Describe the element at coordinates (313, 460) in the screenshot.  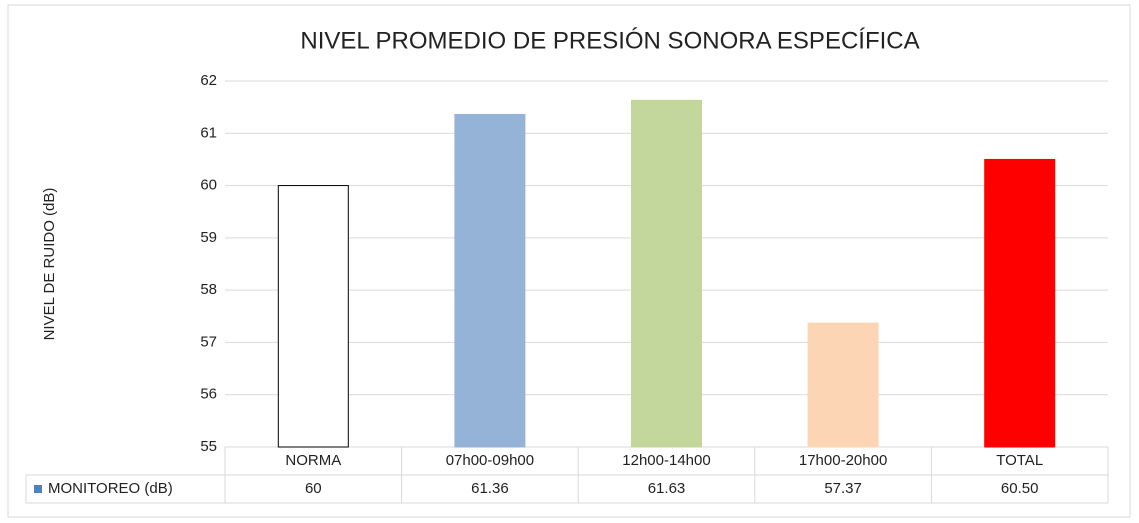
I see `x-tick-label: NORMA` at that location.